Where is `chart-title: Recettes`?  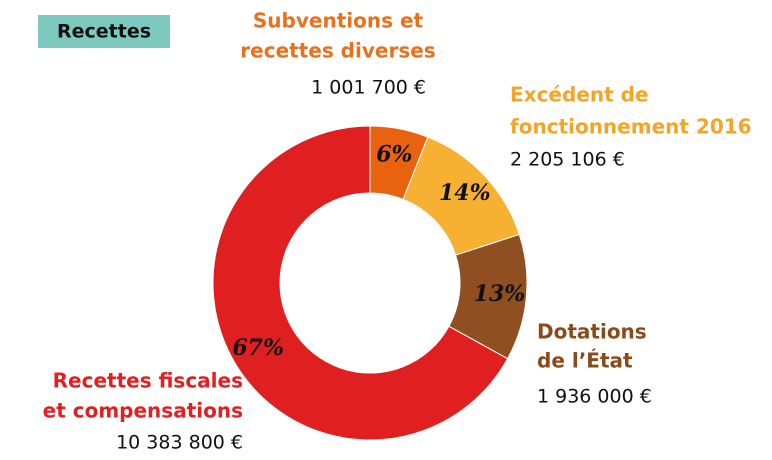
chart-title: Recettes is located at coordinates (104, 32).